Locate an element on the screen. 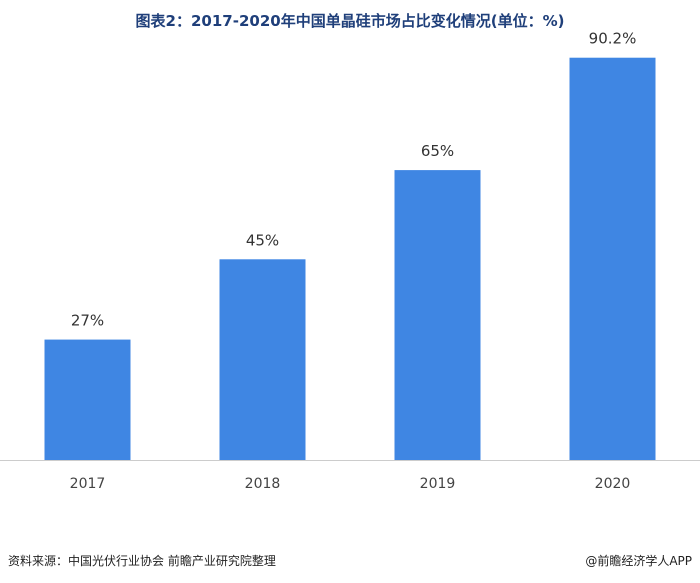  x-tick-2017: 2017 is located at coordinates (88, 484).